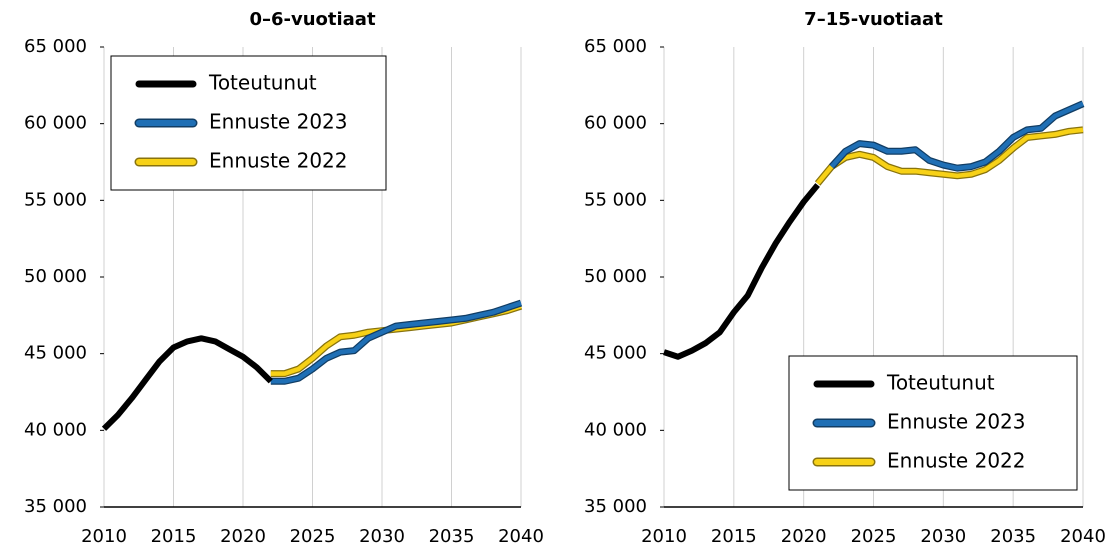 The width and height of the screenshot is (1111, 551). Describe the element at coordinates (312, 19) in the screenshot. I see `chart-title: 0–6-vuotiaat` at that location.